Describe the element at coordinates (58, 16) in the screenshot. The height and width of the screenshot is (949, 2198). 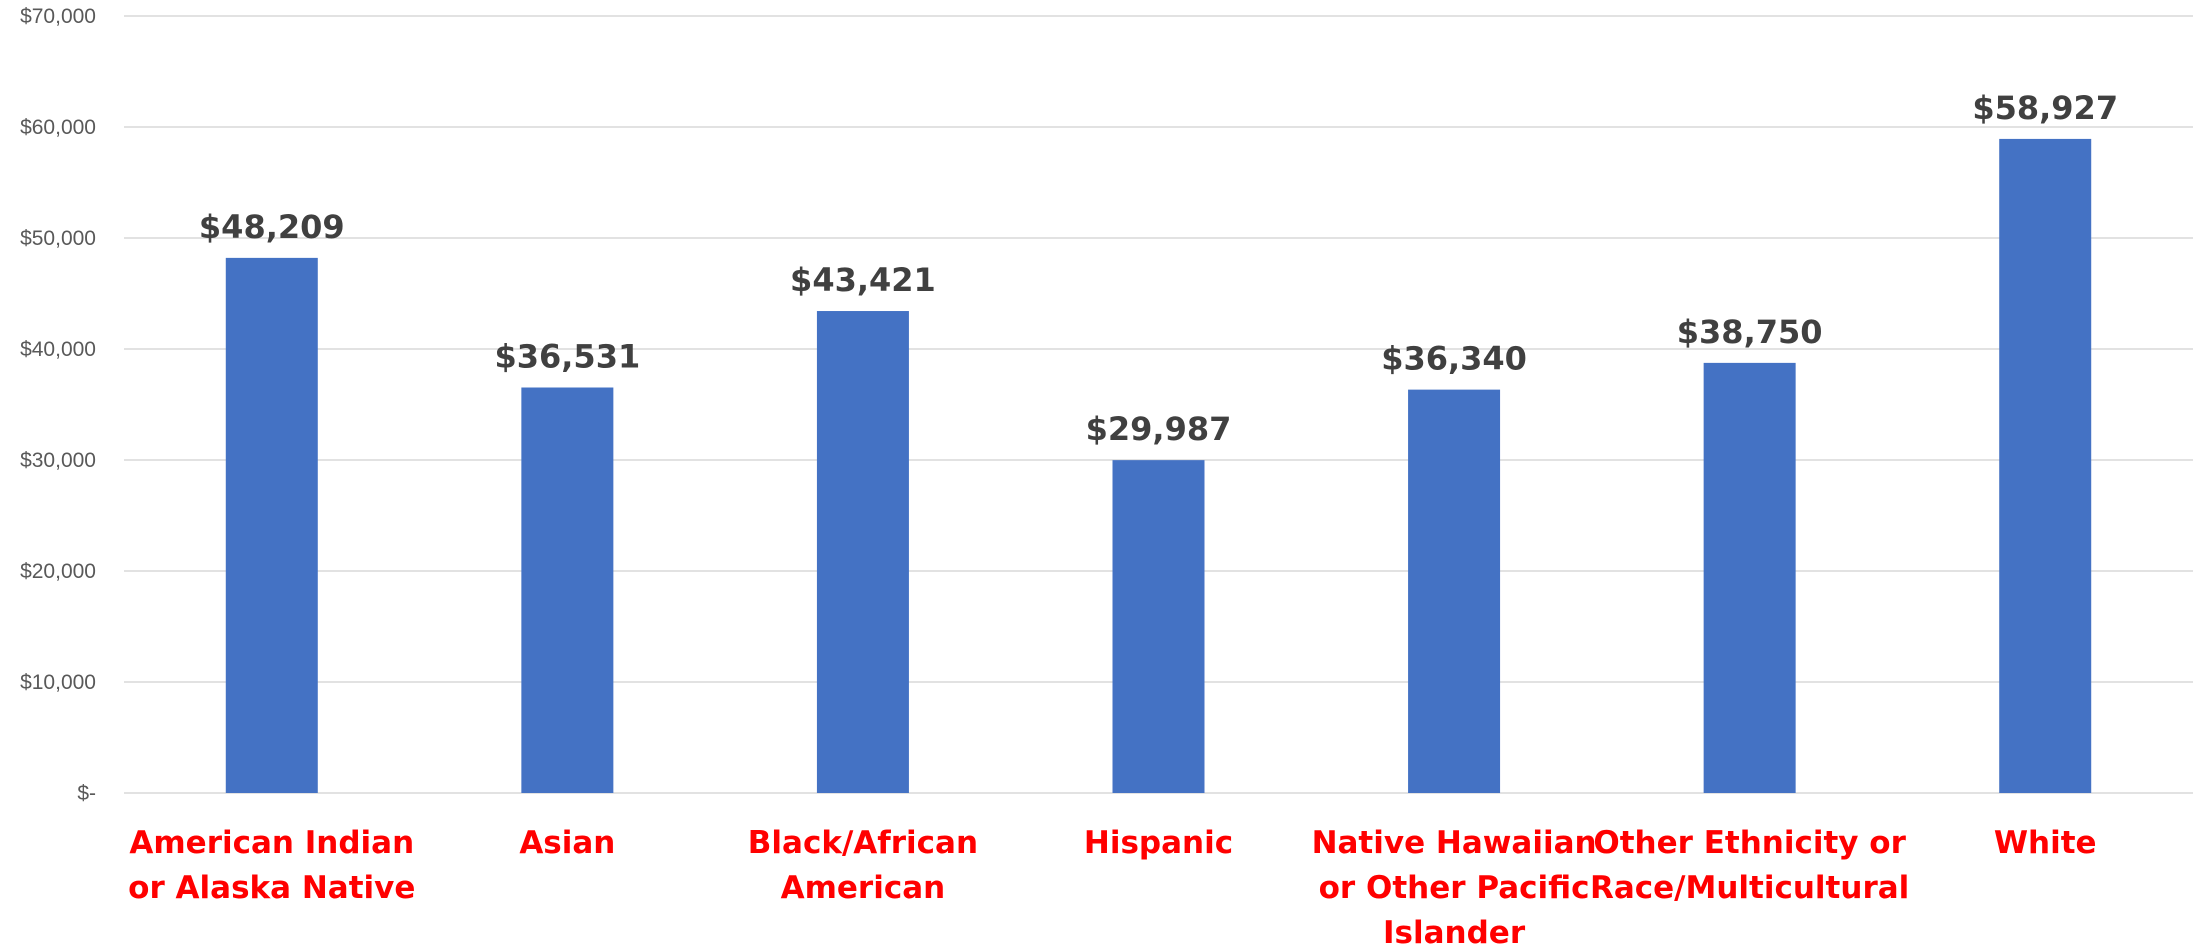
I see `y-tick-label: $70,000` at that location.